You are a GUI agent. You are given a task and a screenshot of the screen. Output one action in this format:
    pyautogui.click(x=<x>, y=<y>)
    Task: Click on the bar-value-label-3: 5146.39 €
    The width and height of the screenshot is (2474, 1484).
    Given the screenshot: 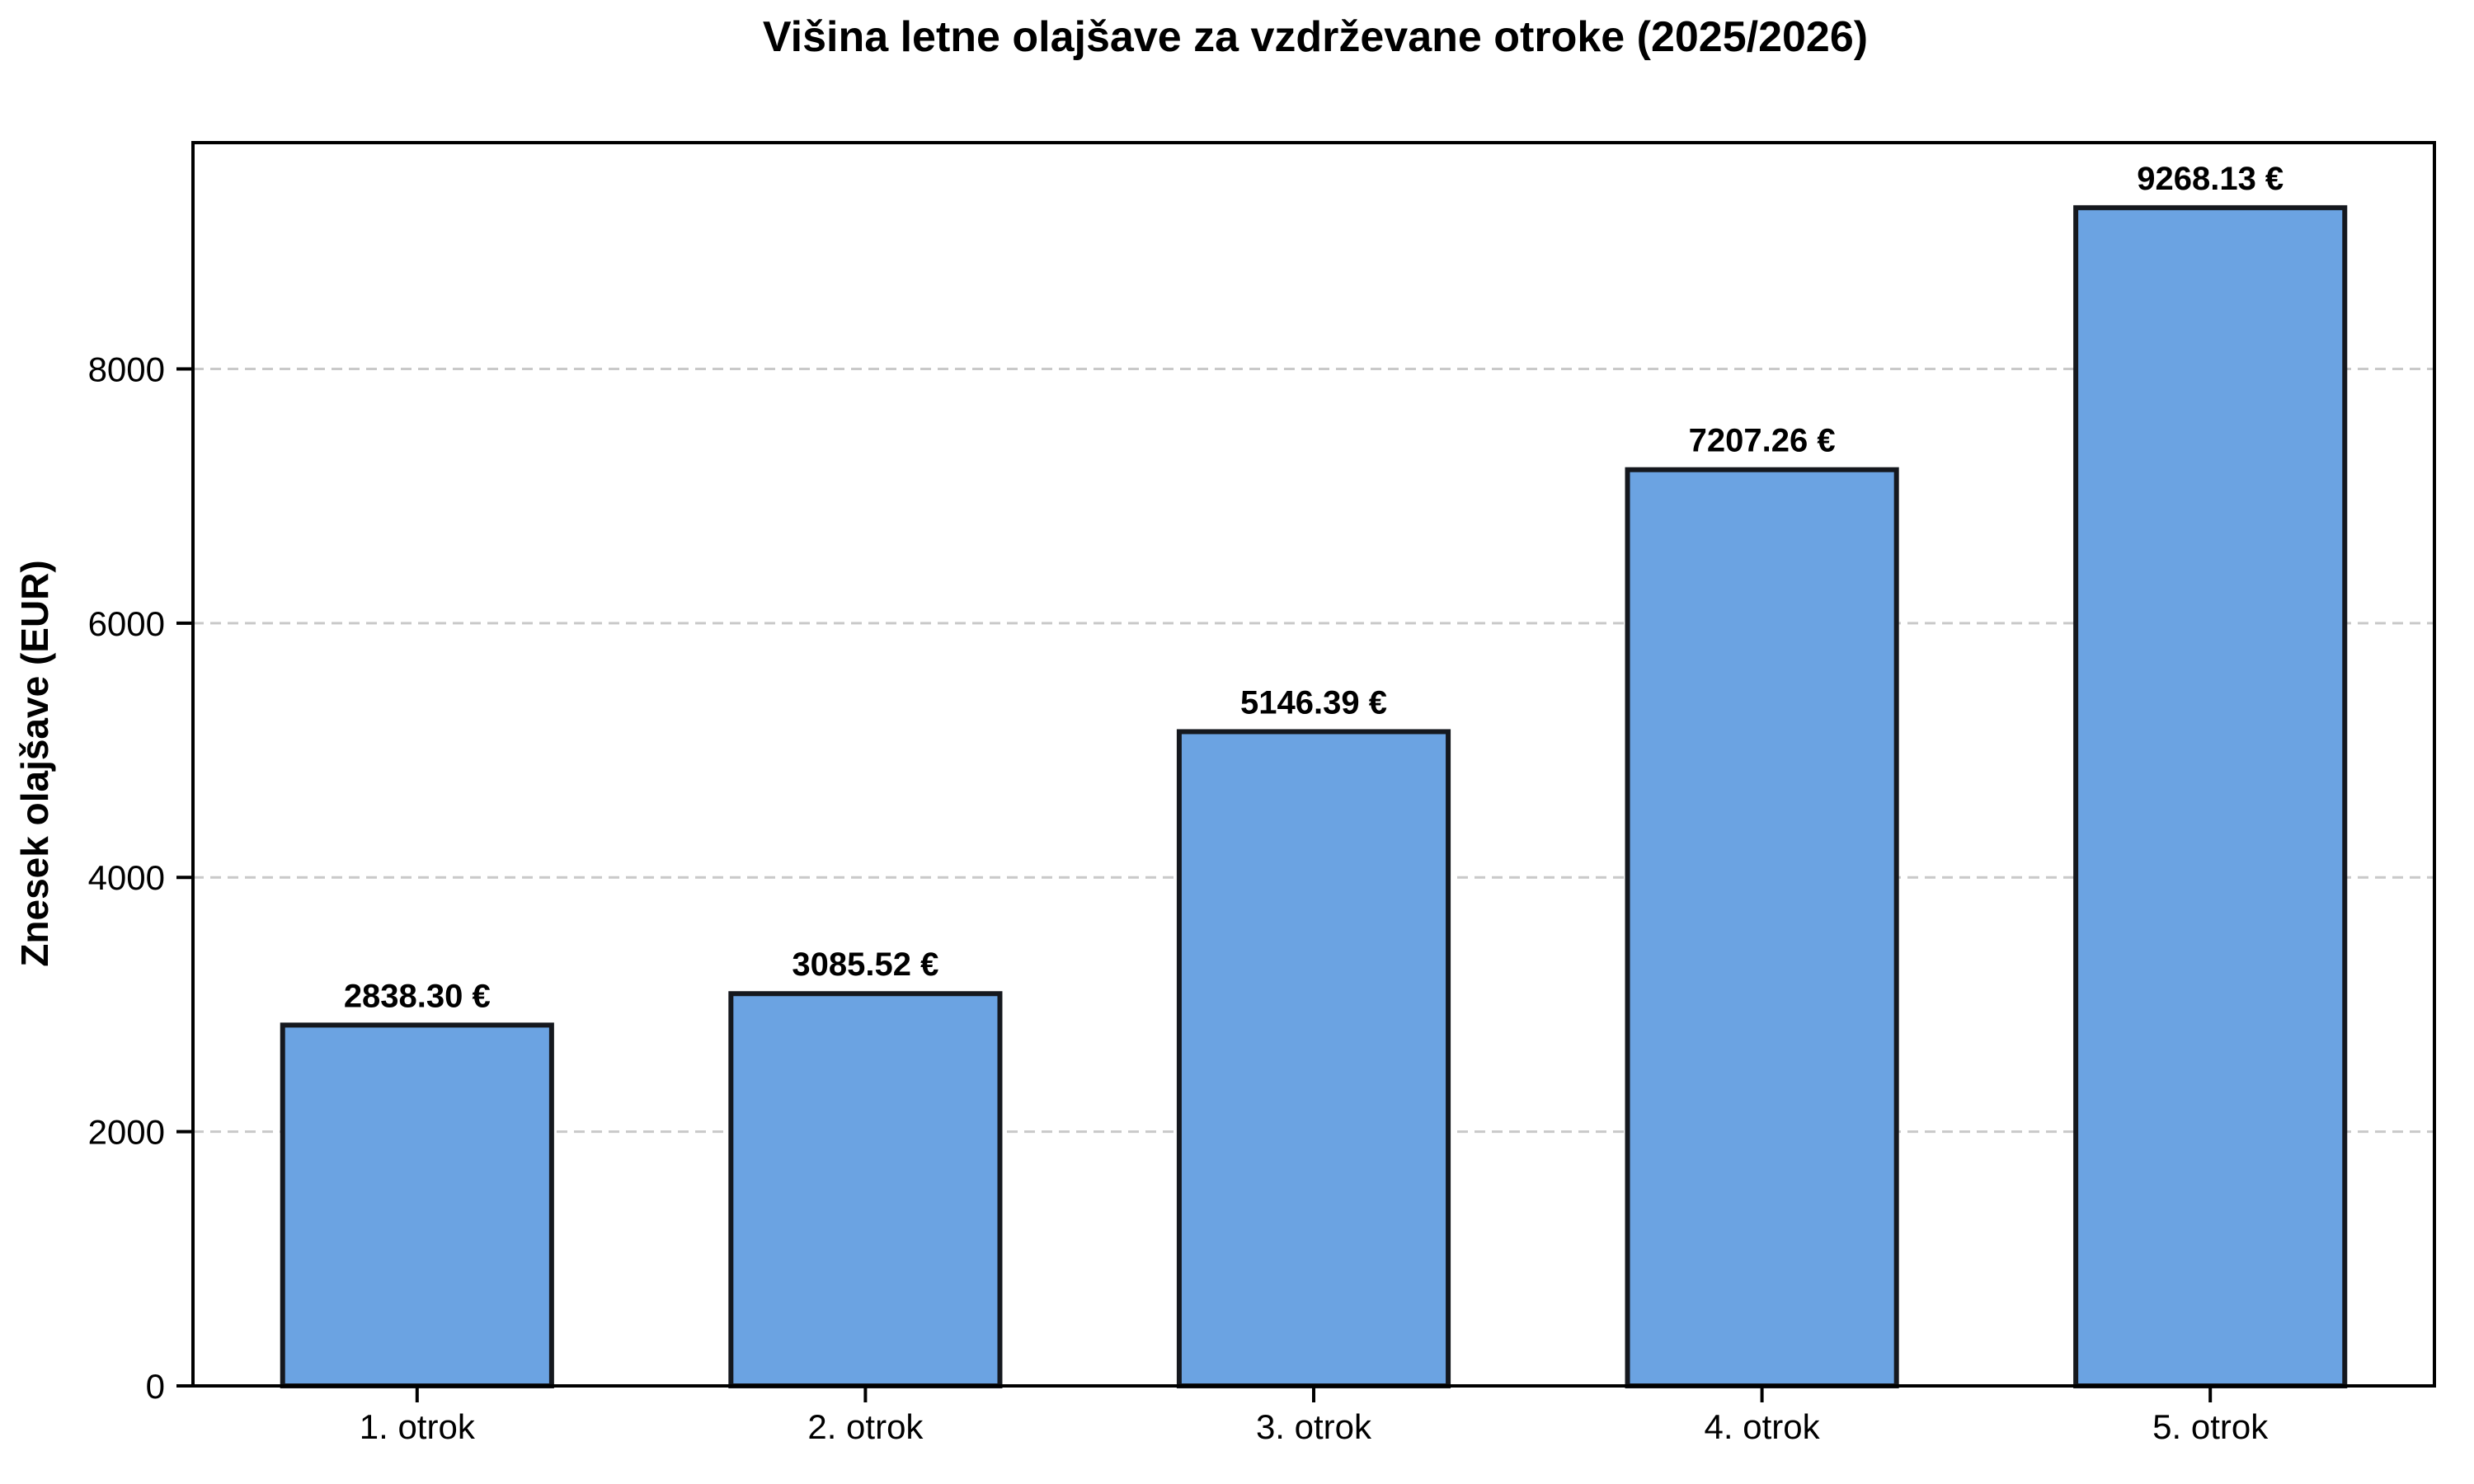 What is the action you would take?
    pyautogui.click(x=1313, y=702)
    